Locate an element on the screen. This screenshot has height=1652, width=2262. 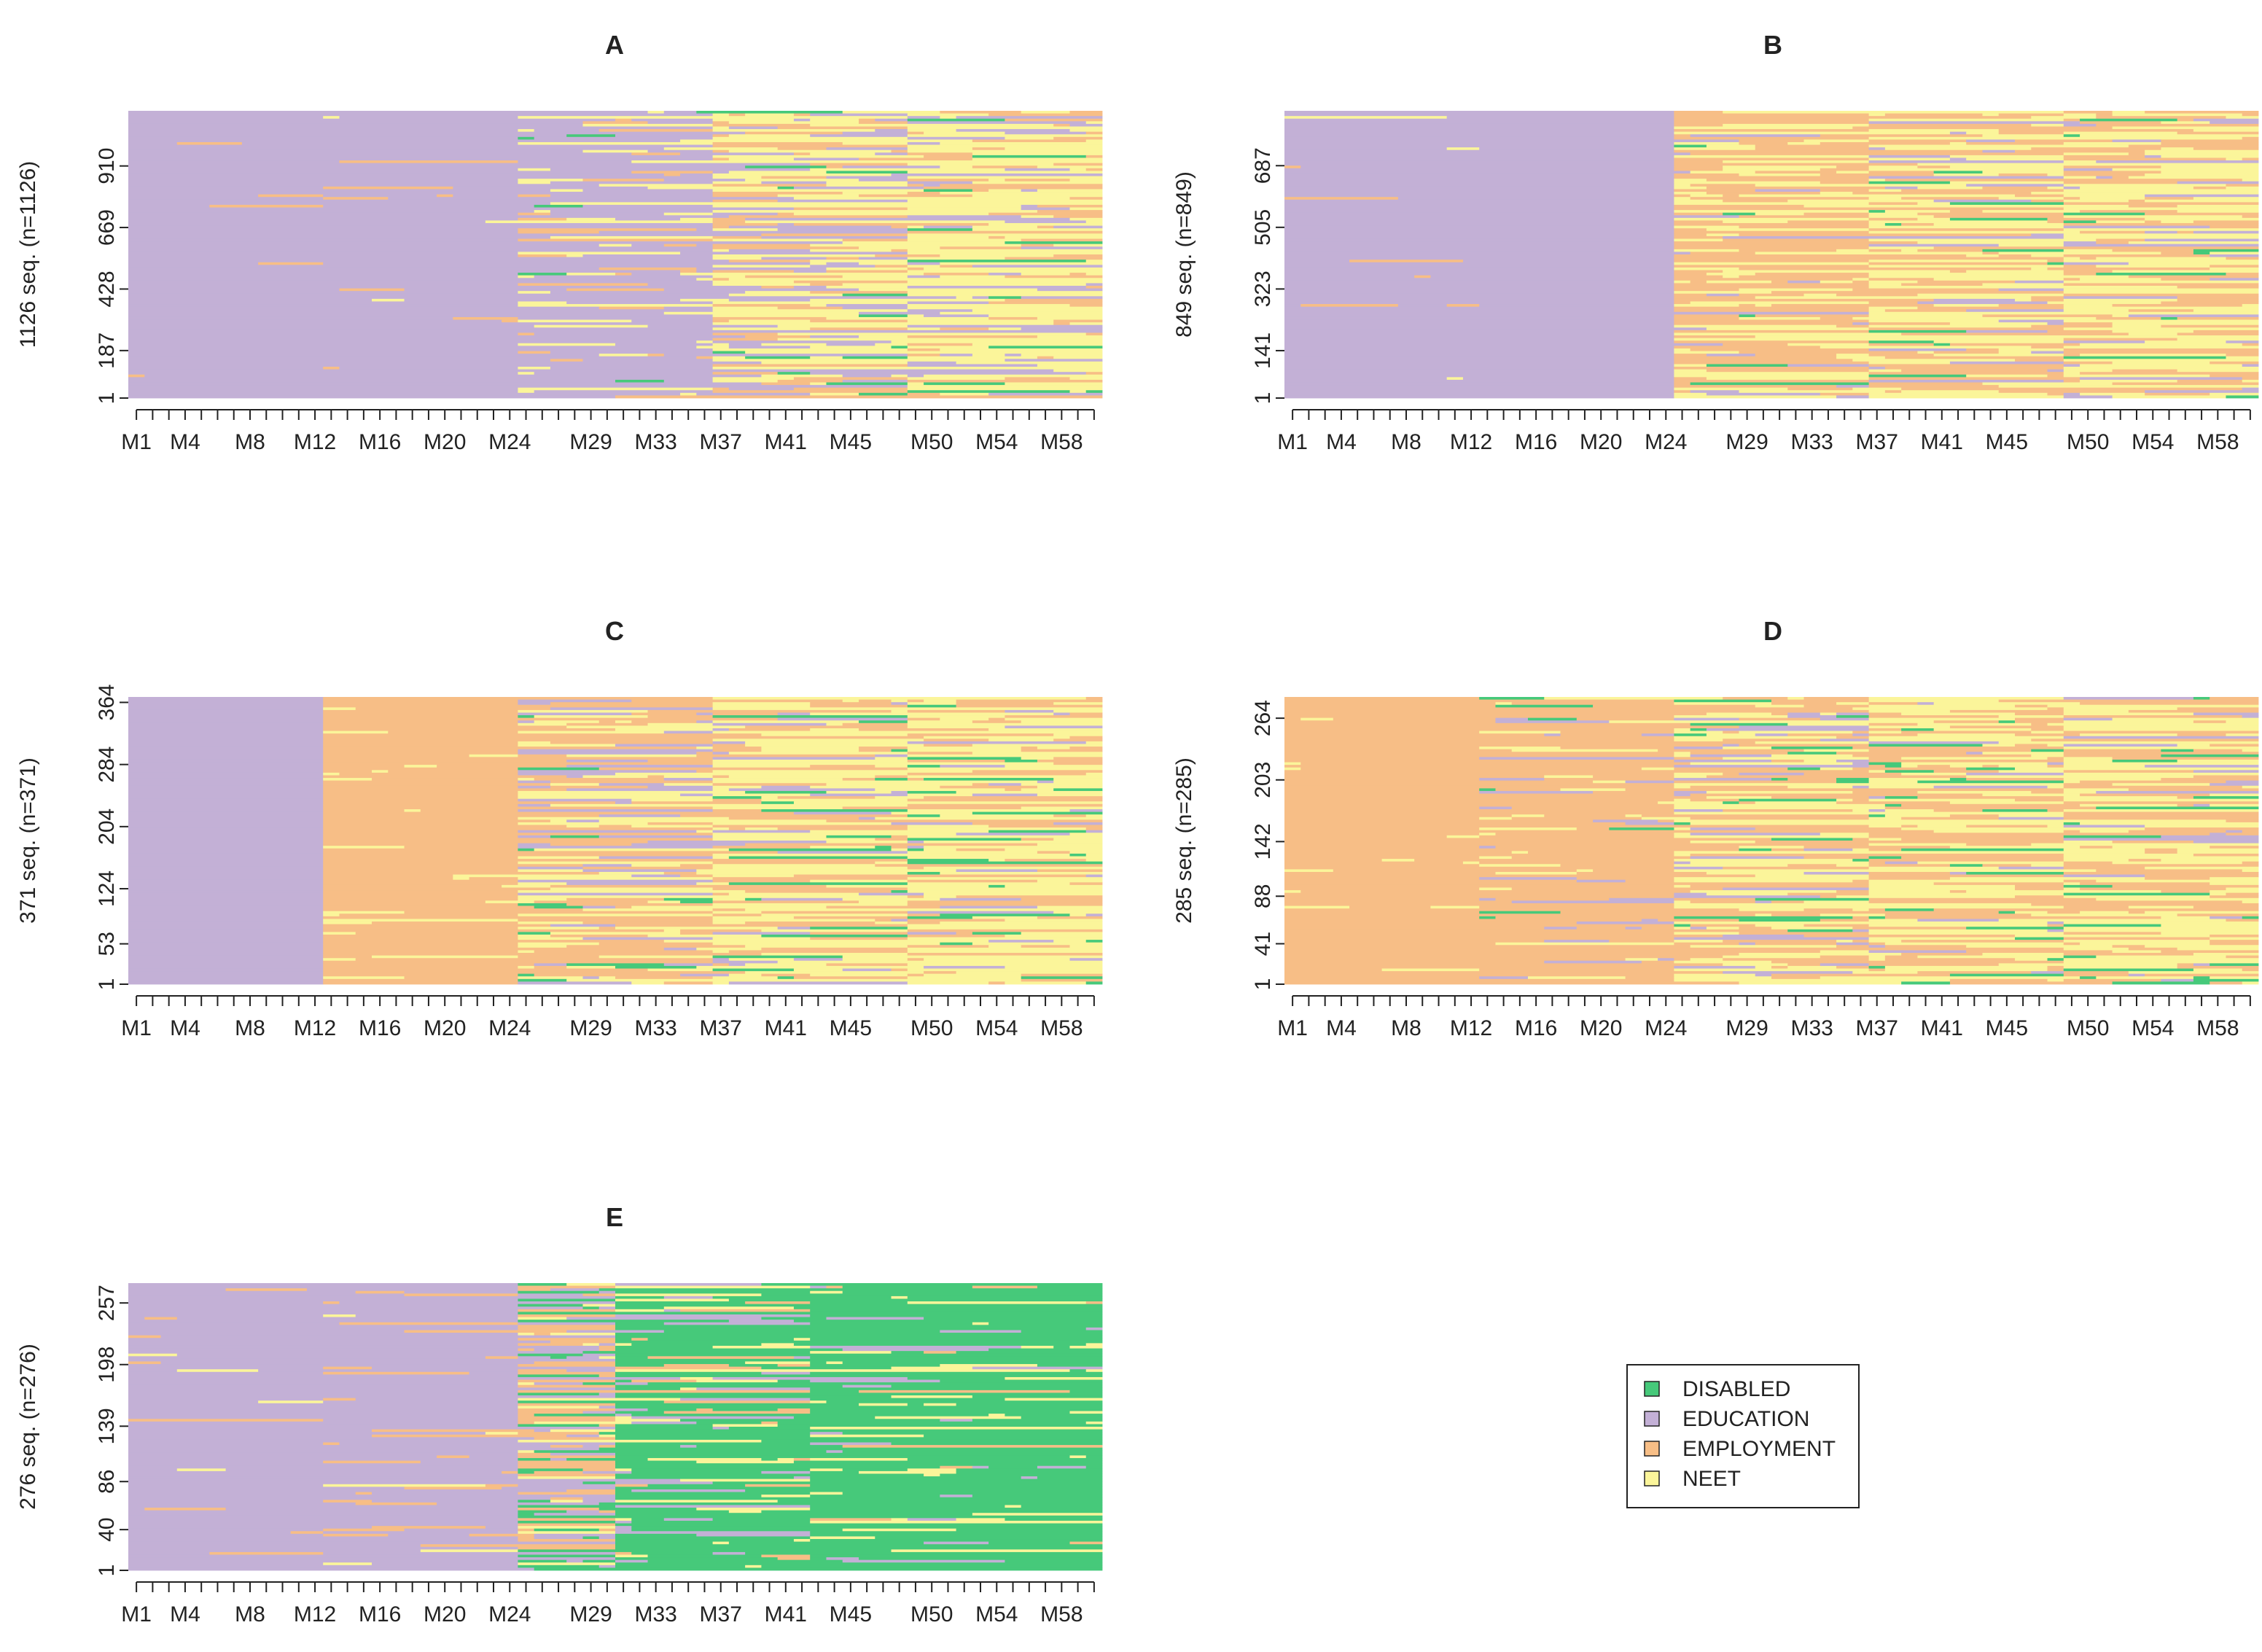
x-tick-label: M1 is located at coordinates (1292, 442).